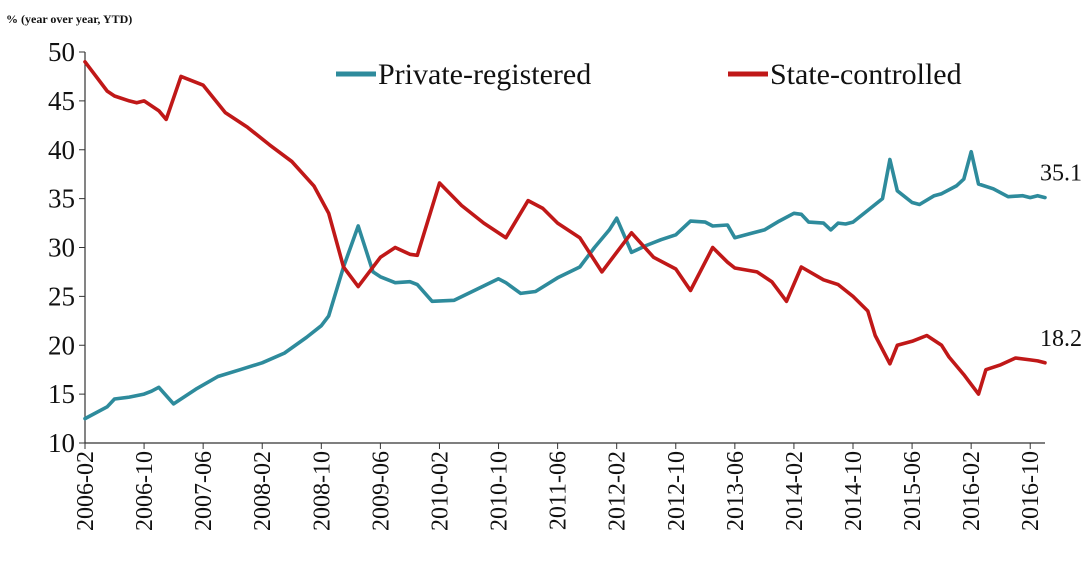 The height and width of the screenshot is (582, 1089). I want to click on y-tick-label: 15, so click(61, 394).